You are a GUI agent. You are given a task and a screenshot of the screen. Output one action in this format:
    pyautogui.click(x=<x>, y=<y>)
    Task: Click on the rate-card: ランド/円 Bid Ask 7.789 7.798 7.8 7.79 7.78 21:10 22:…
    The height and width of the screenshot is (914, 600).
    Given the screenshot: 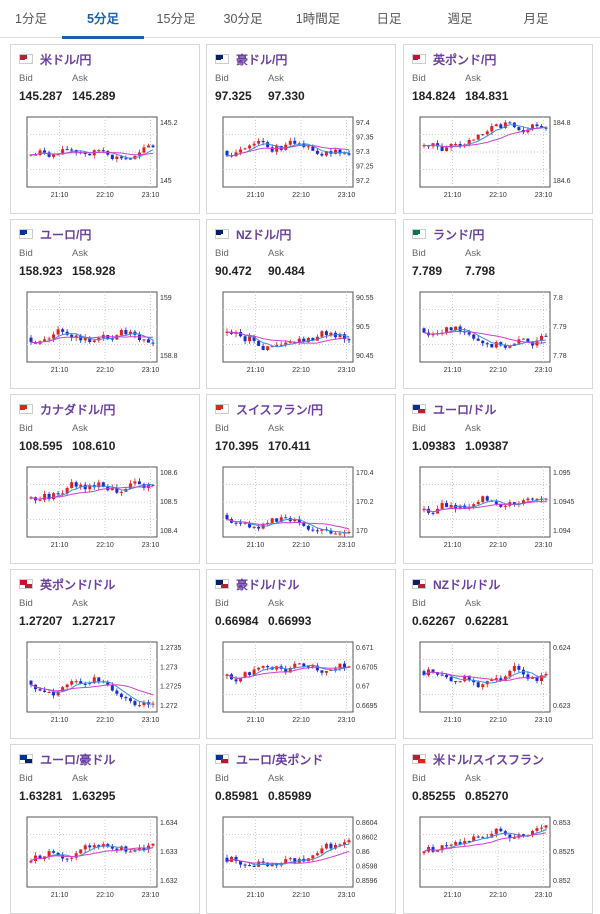 What is the action you would take?
    pyautogui.click(x=498, y=304)
    